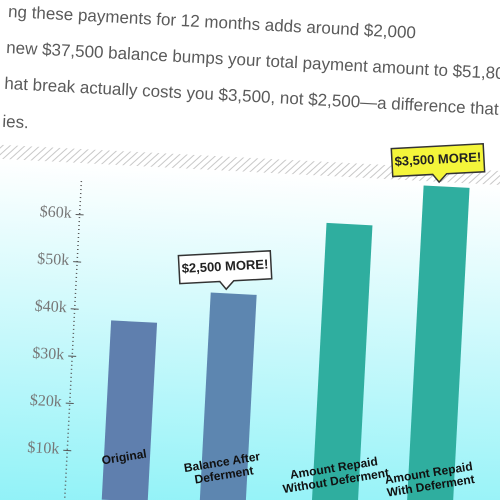  What do you see at coordinates (53, 259) in the screenshot?
I see `y-tick-label: $50k` at bounding box center [53, 259].